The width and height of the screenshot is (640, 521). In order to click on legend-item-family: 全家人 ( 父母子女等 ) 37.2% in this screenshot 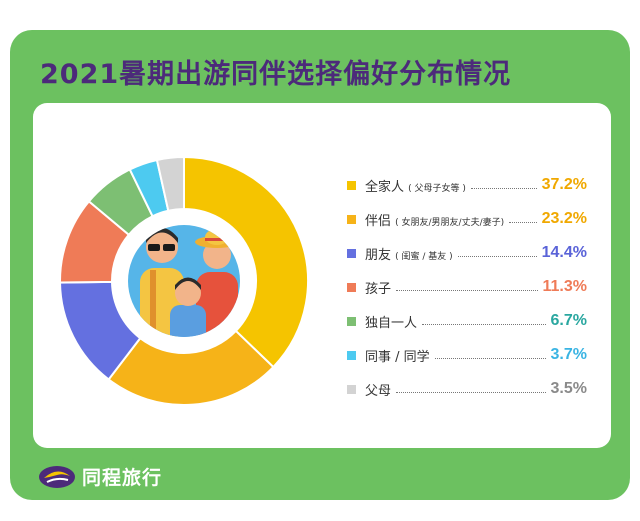, I will do `click(467, 185)`.